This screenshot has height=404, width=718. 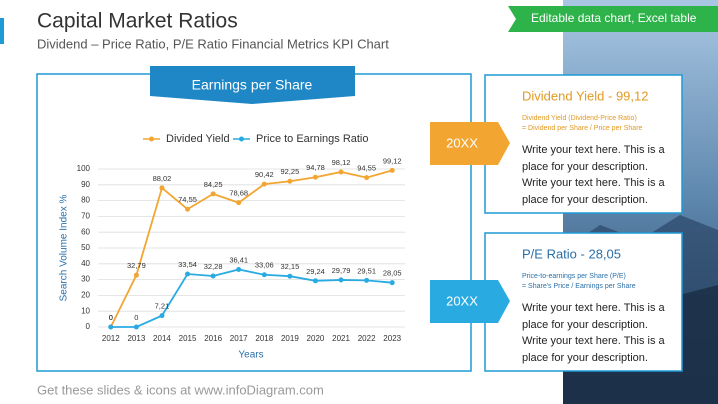 What do you see at coordinates (312, 139) in the screenshot?
I see `legend-label: Price to Earnings Ratio` at bounding box center [312, 139].